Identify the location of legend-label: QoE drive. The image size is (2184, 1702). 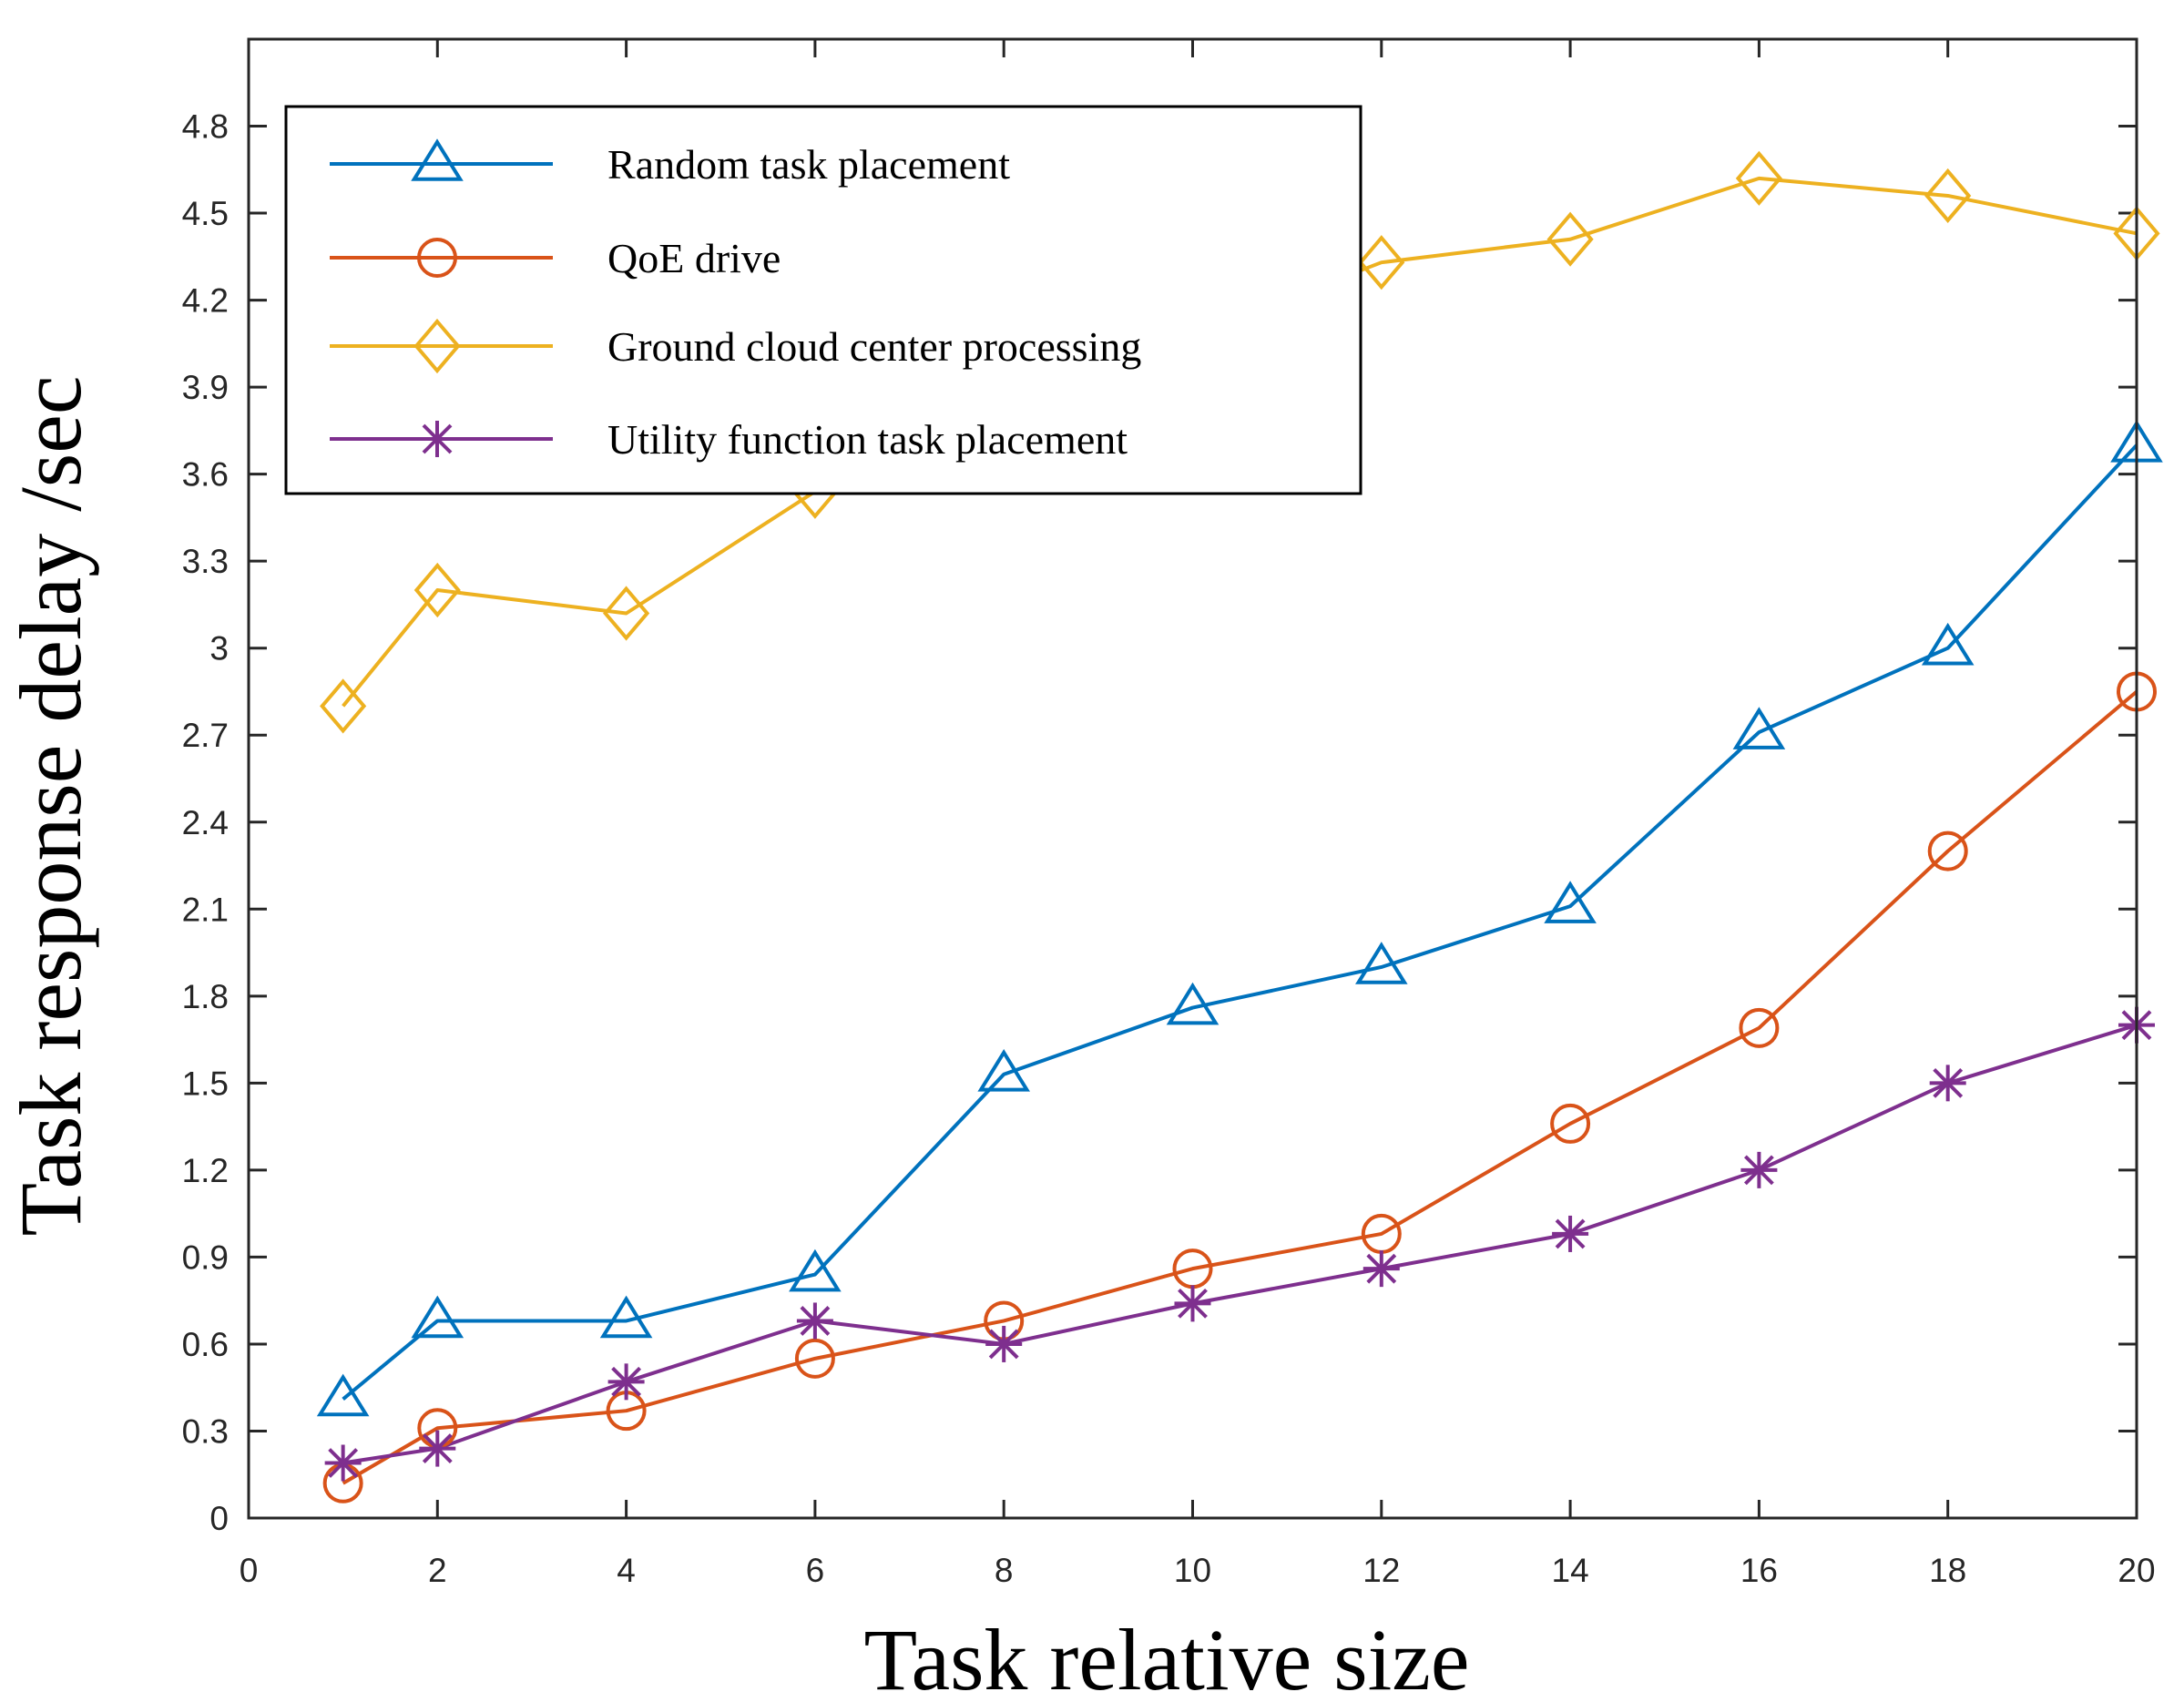
(694, 258).